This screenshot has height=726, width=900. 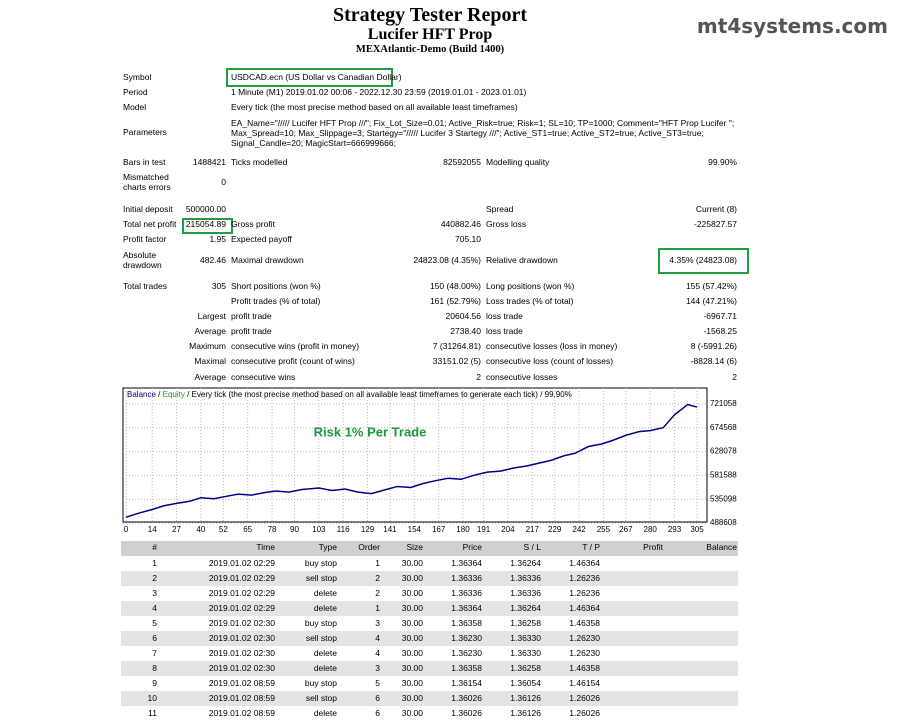 I want to click on stat-value: 20604.56, so click(x=463, y=316).